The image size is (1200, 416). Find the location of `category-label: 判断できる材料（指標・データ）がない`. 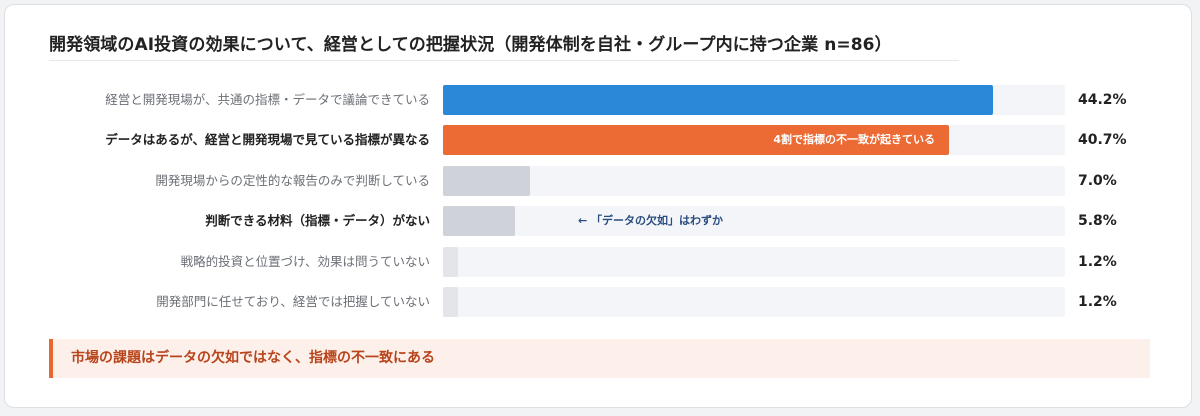

category-label: 判断できる材料（指標・データ）がない is located at coordinates (317, 220).